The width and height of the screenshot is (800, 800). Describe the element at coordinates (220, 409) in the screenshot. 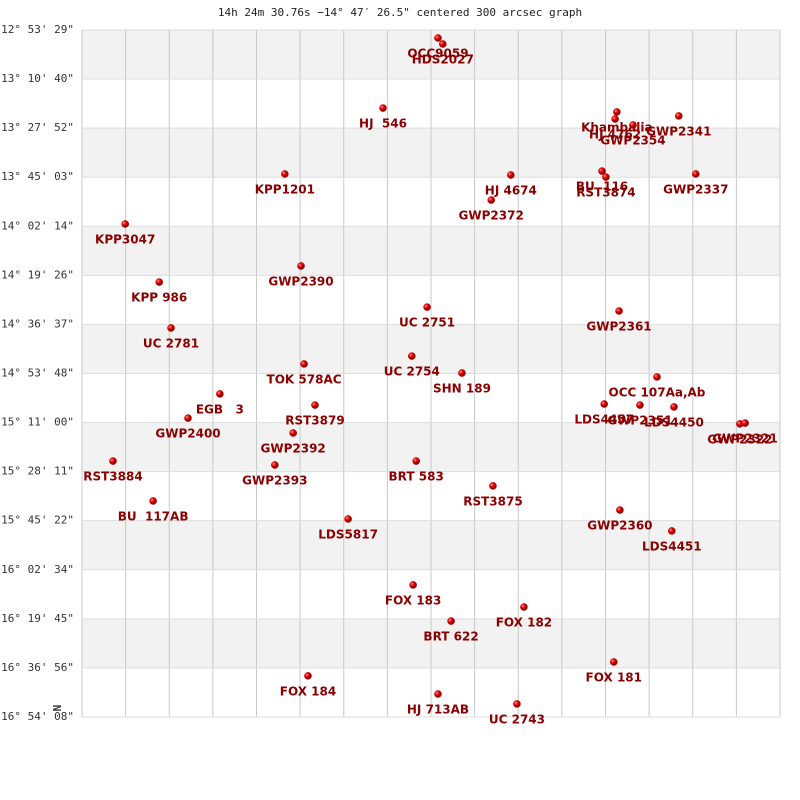

I see `star-label: EGB 3` at that location.